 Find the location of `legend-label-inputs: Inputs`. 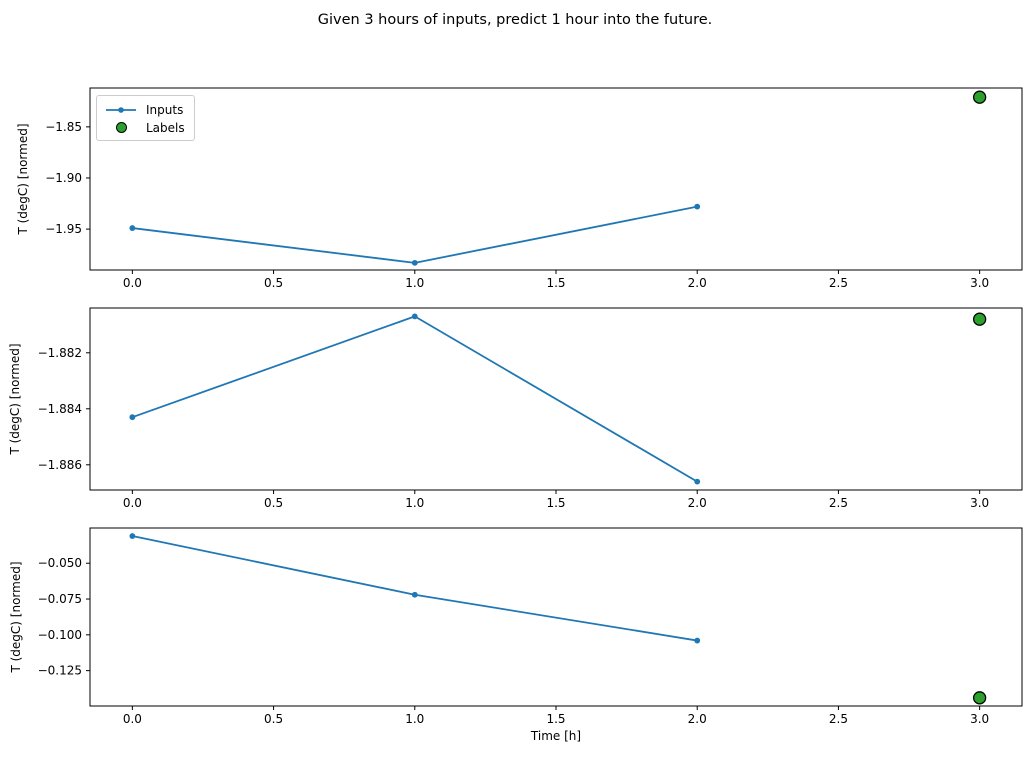

legend-label-inputs: Inputs is located at coordinates (165, 109).